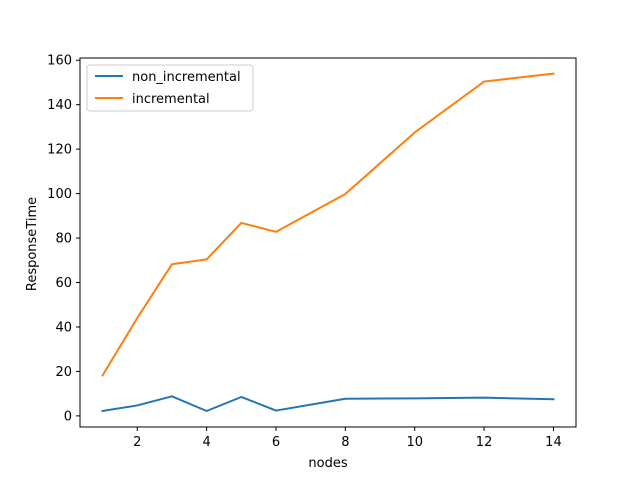  Describe the element at coordinates (59, 150) in the screenshot. I see `y-tick-label: 120` at that location.